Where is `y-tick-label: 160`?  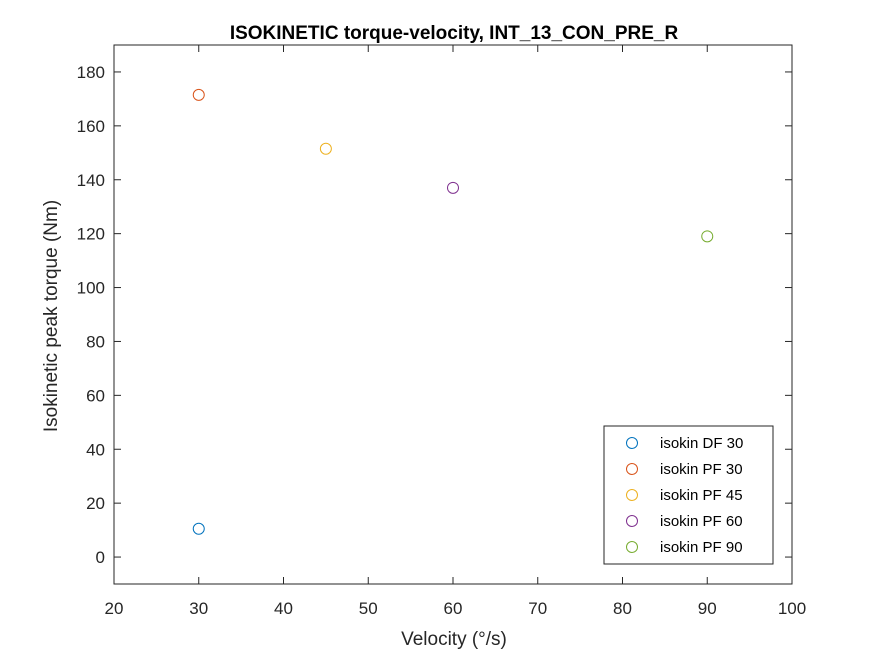
y-tick-label: 160 is located at coordinates (91, 126).